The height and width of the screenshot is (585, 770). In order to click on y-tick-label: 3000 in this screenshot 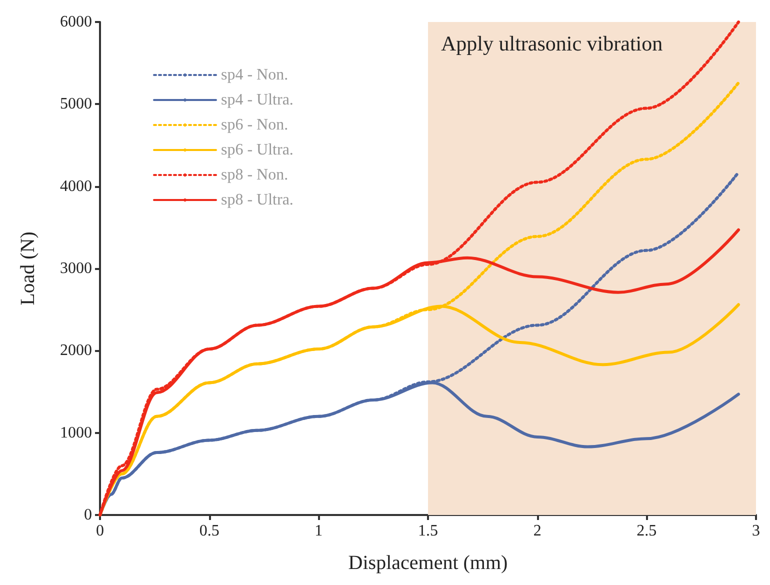, I will do `click(76, 268)`.